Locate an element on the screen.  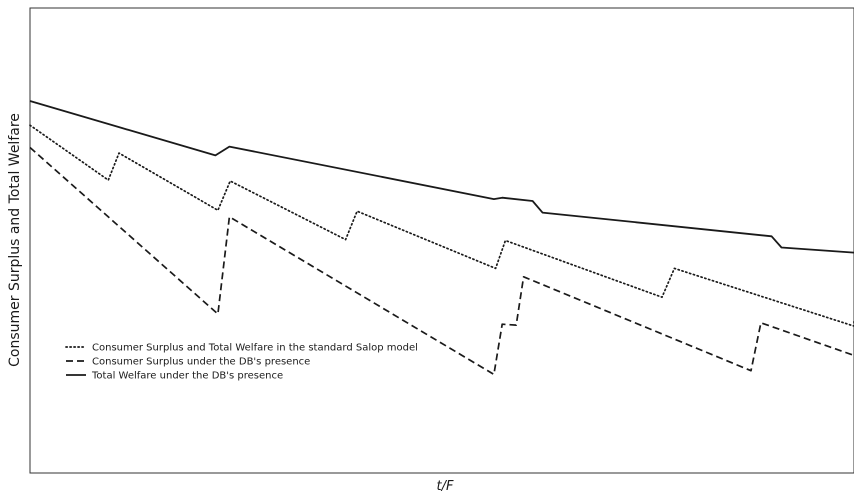
legend-label: Total Welfare under the DB's presence is located at coordinates (187, 376).